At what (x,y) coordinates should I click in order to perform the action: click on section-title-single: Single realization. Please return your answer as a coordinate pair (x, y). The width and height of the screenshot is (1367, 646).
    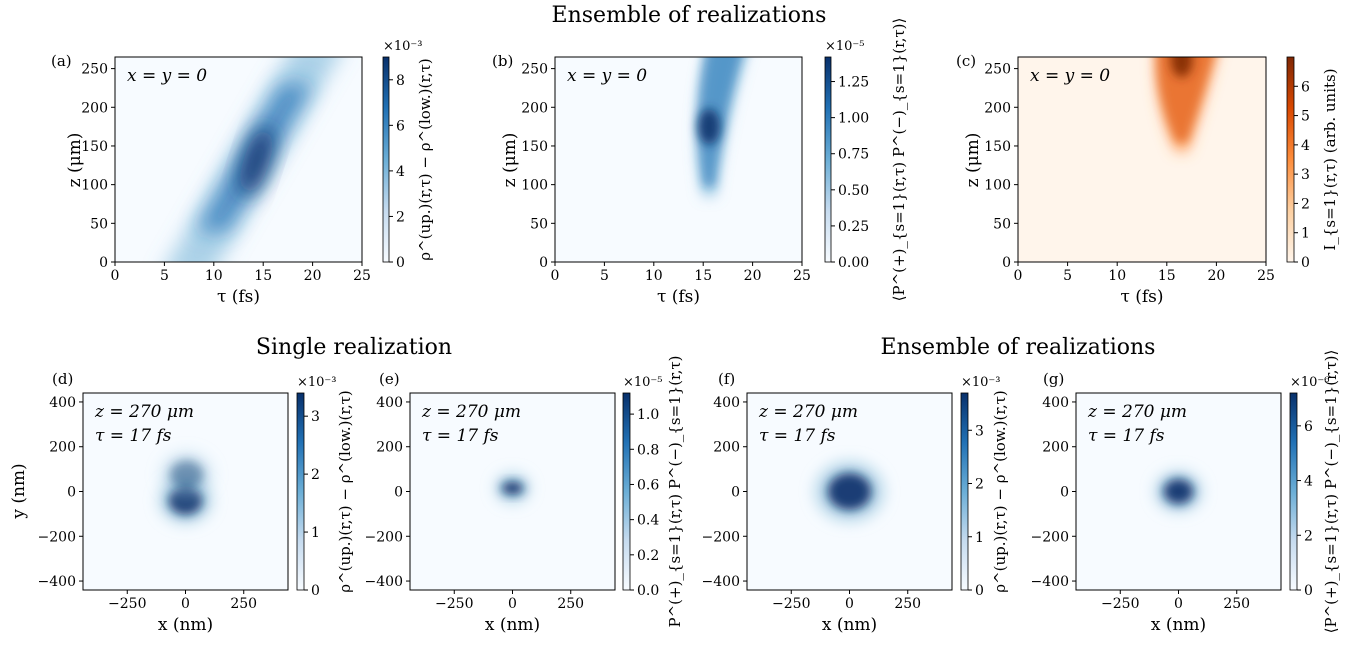
    Looking at the image, I should click on (354, 347).